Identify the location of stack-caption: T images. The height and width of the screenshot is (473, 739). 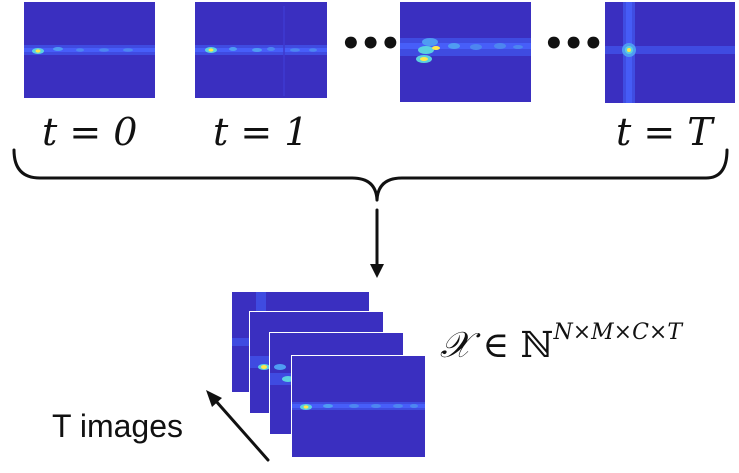
(118, 426).